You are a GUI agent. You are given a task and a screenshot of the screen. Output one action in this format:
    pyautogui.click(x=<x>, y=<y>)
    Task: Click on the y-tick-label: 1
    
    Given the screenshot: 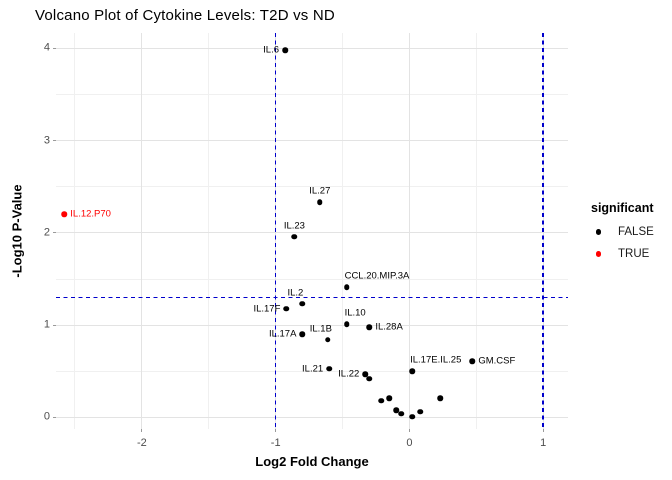 What is the action you would take?
    pyautogui.click(x=46, y=324)
    